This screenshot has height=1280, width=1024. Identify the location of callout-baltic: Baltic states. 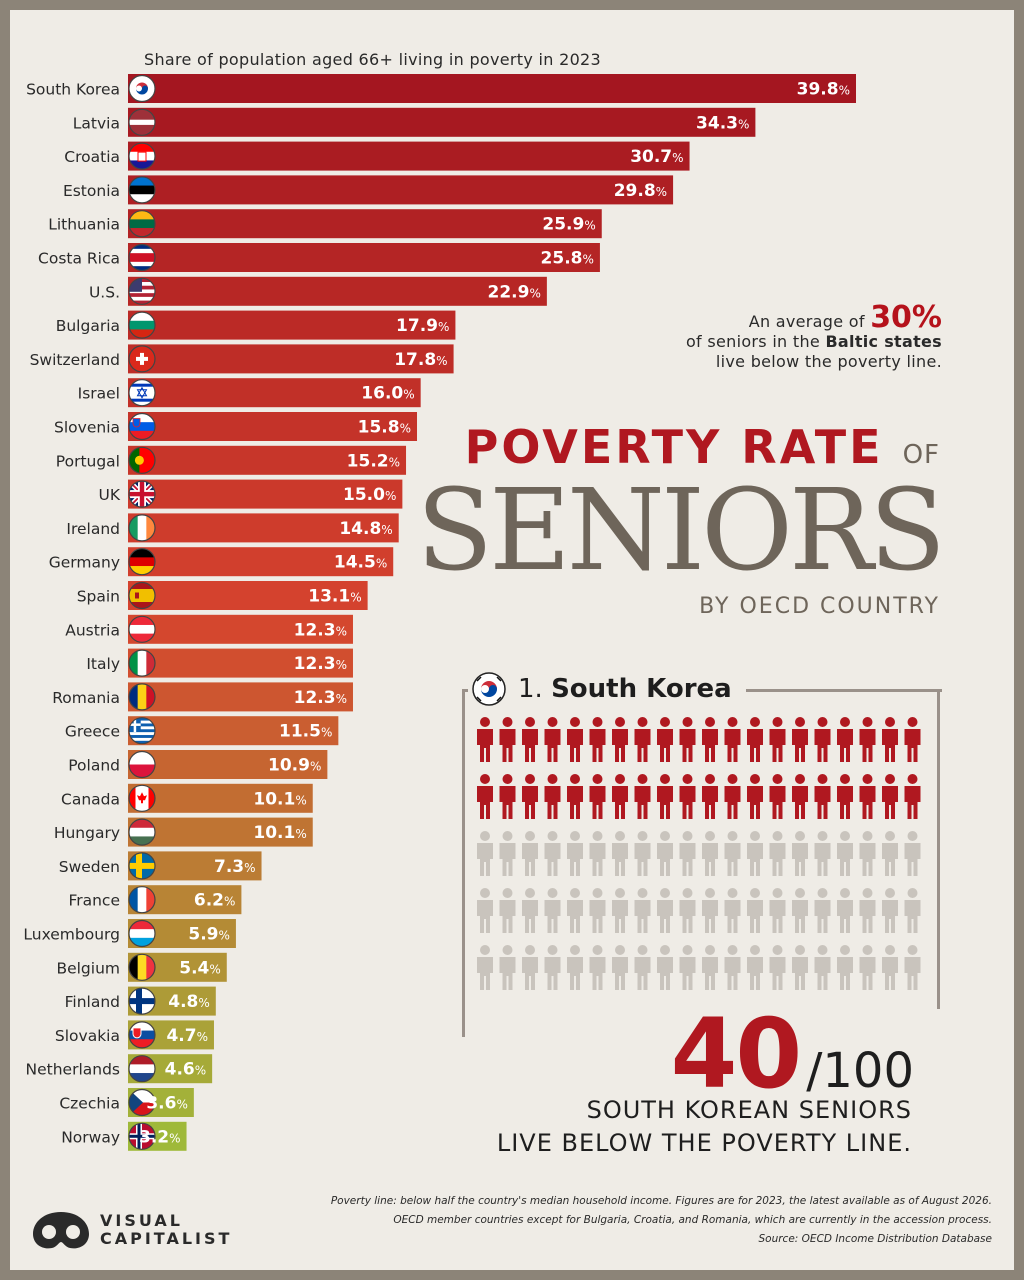
(883, 341).